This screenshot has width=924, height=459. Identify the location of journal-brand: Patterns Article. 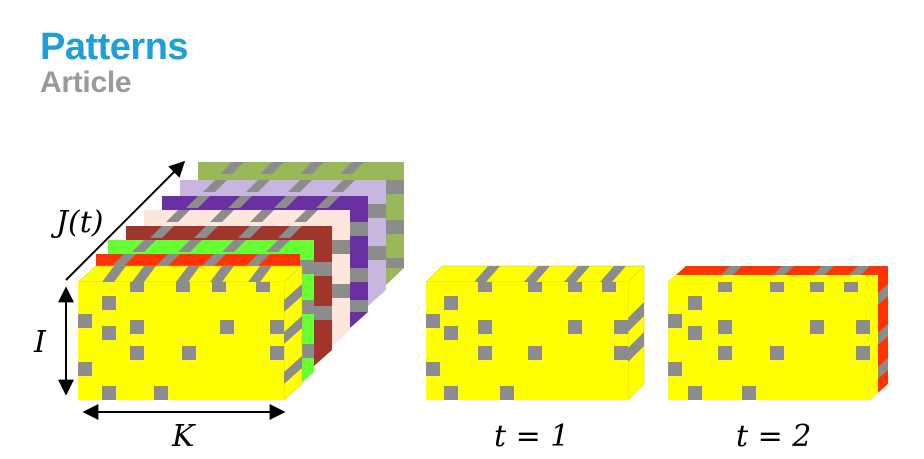
(114, 62).